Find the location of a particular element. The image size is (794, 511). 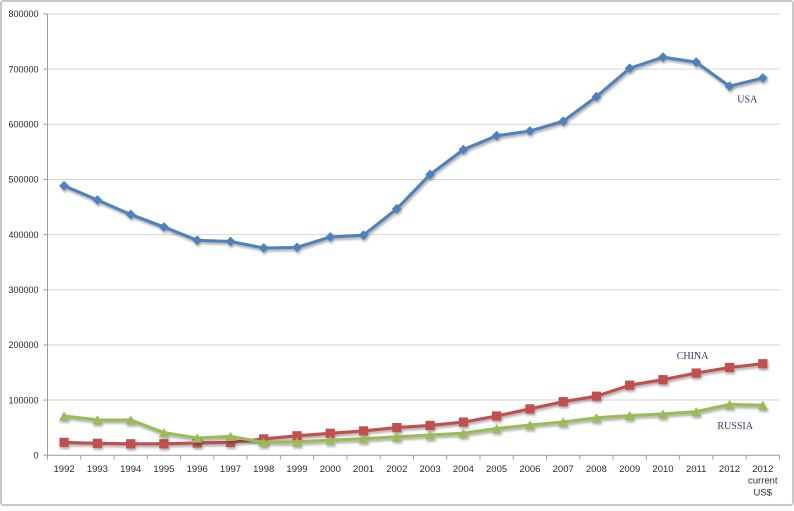

svg-text: 200000 is located at coordinates (23, 345).